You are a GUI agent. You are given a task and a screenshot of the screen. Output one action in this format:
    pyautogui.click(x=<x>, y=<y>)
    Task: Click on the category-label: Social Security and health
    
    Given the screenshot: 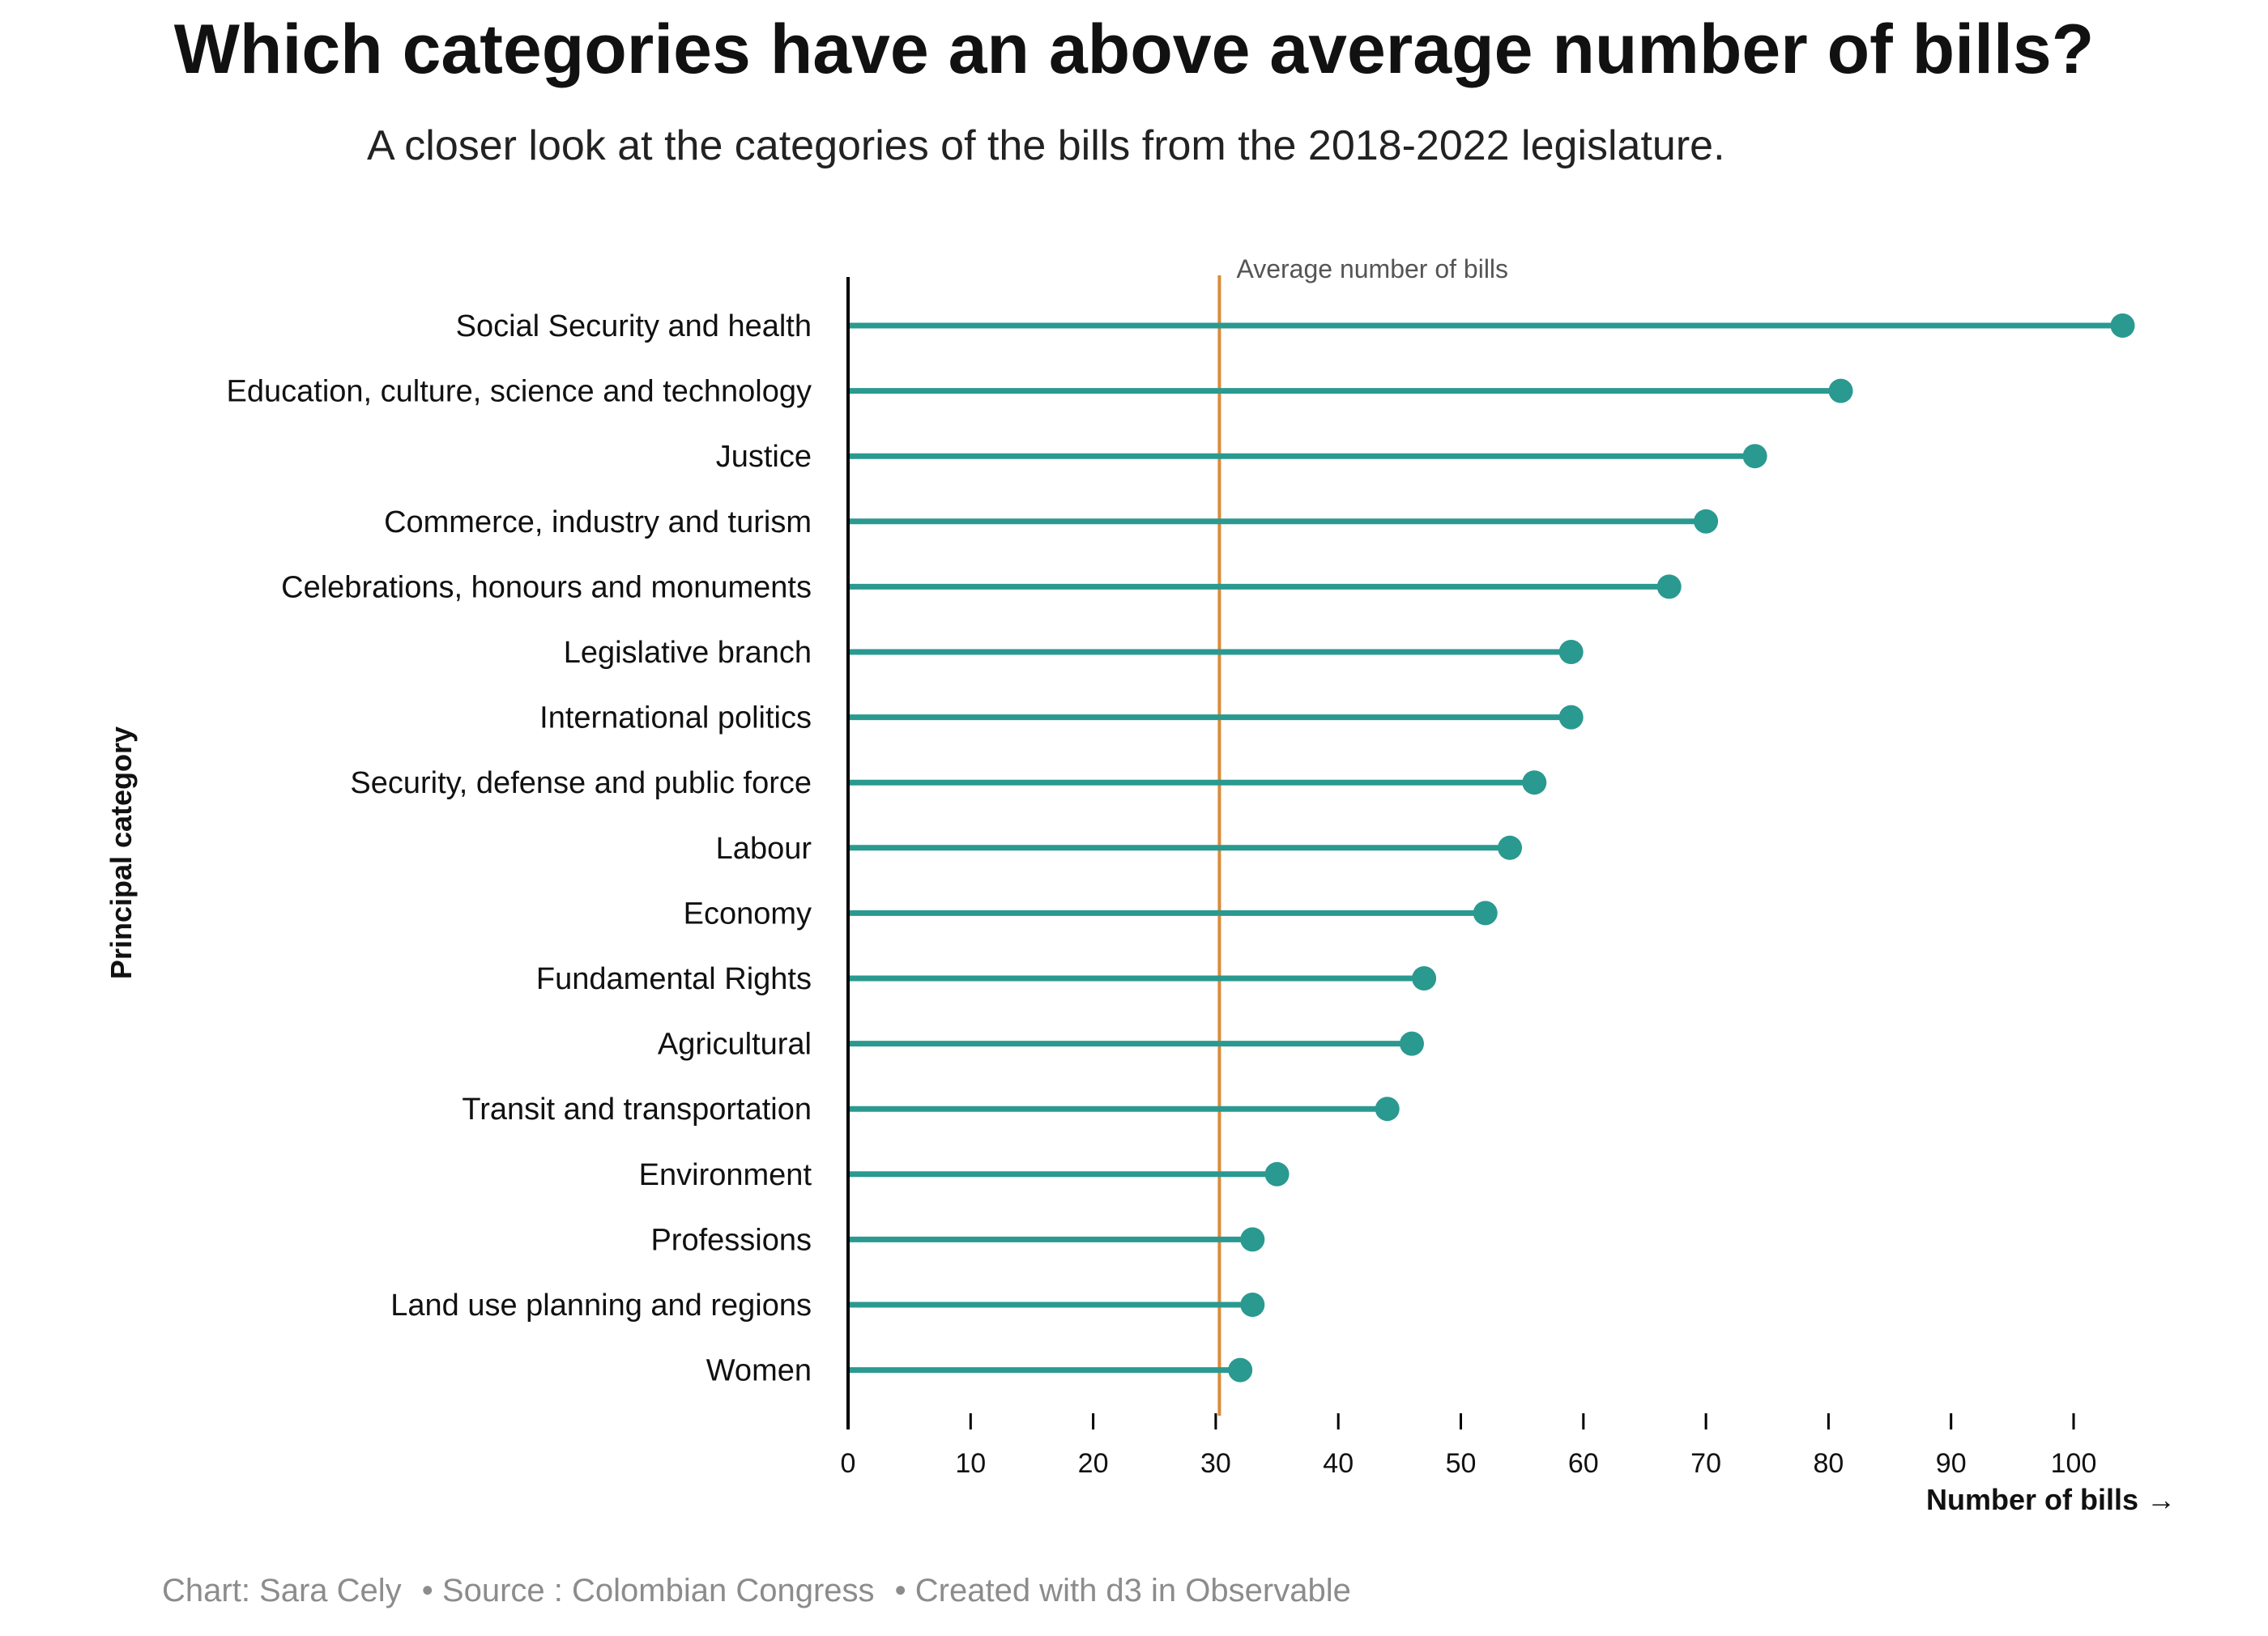 What is the action you would take?
    pyautogui.click(x=634, y=326)
    